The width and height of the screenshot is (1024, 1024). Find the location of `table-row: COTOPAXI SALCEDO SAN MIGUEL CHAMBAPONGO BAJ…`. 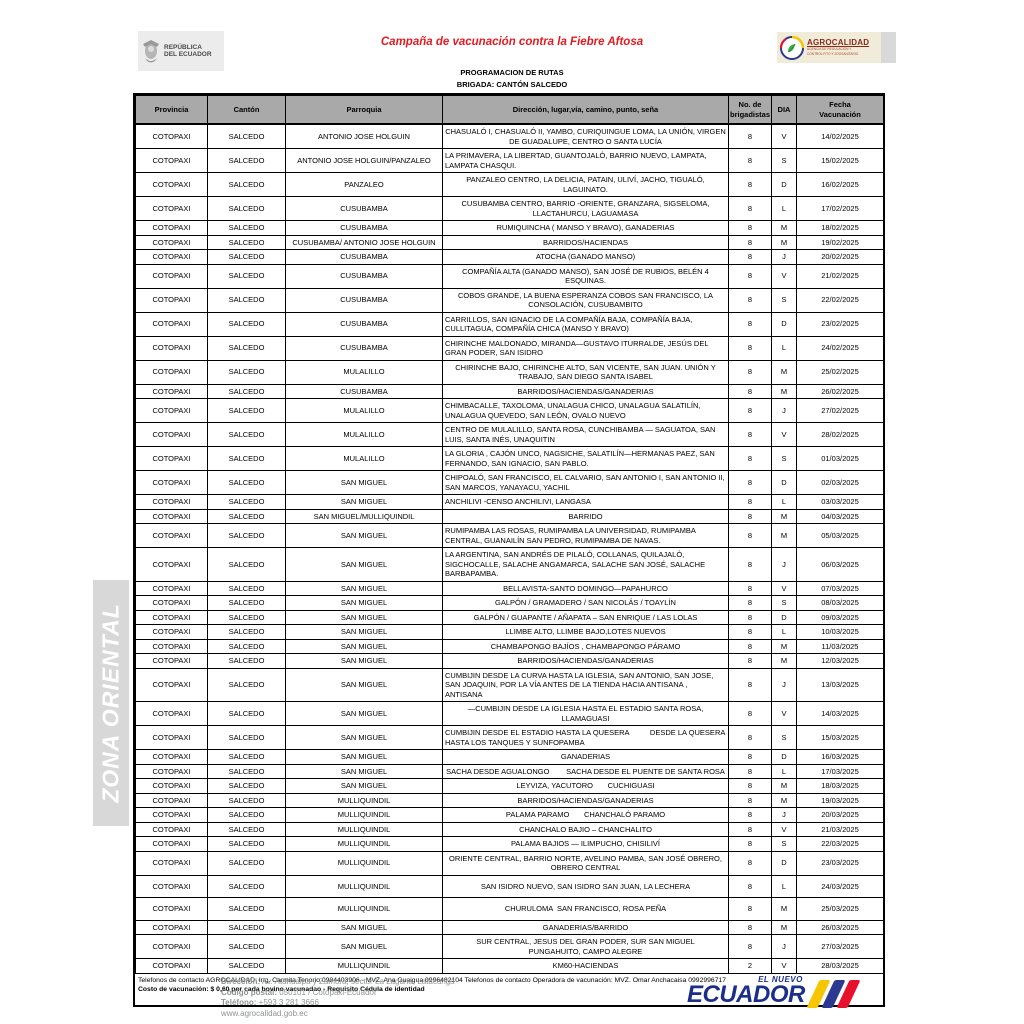

table-row: COTOPAXI SALCEDO SAN MIGUEL CHAMBAPONGO BAJ… is located at coordinates (509, 646).